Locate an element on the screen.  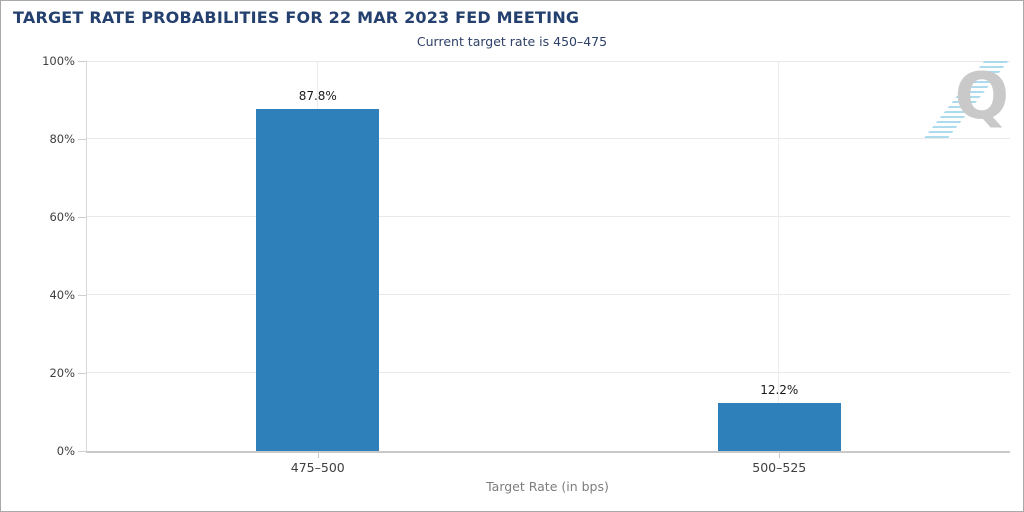
y-tick-label: 100% is located at coordinates (58, 61).